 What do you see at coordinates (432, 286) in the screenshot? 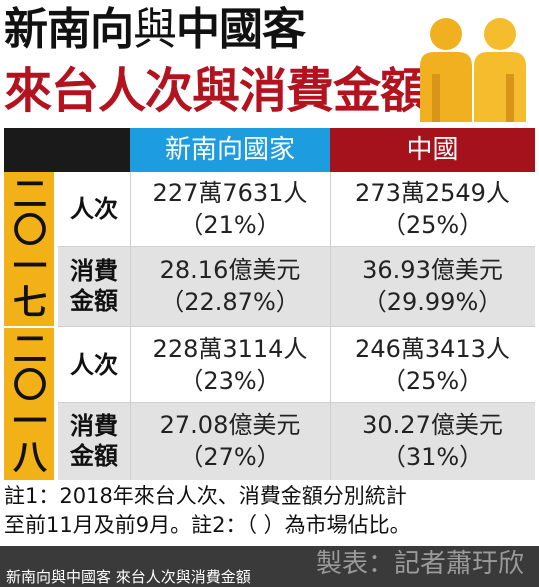
I see `cell-china-spending-2017: 36.93億美元 （29.99%）` at bounding box center [432, 286].